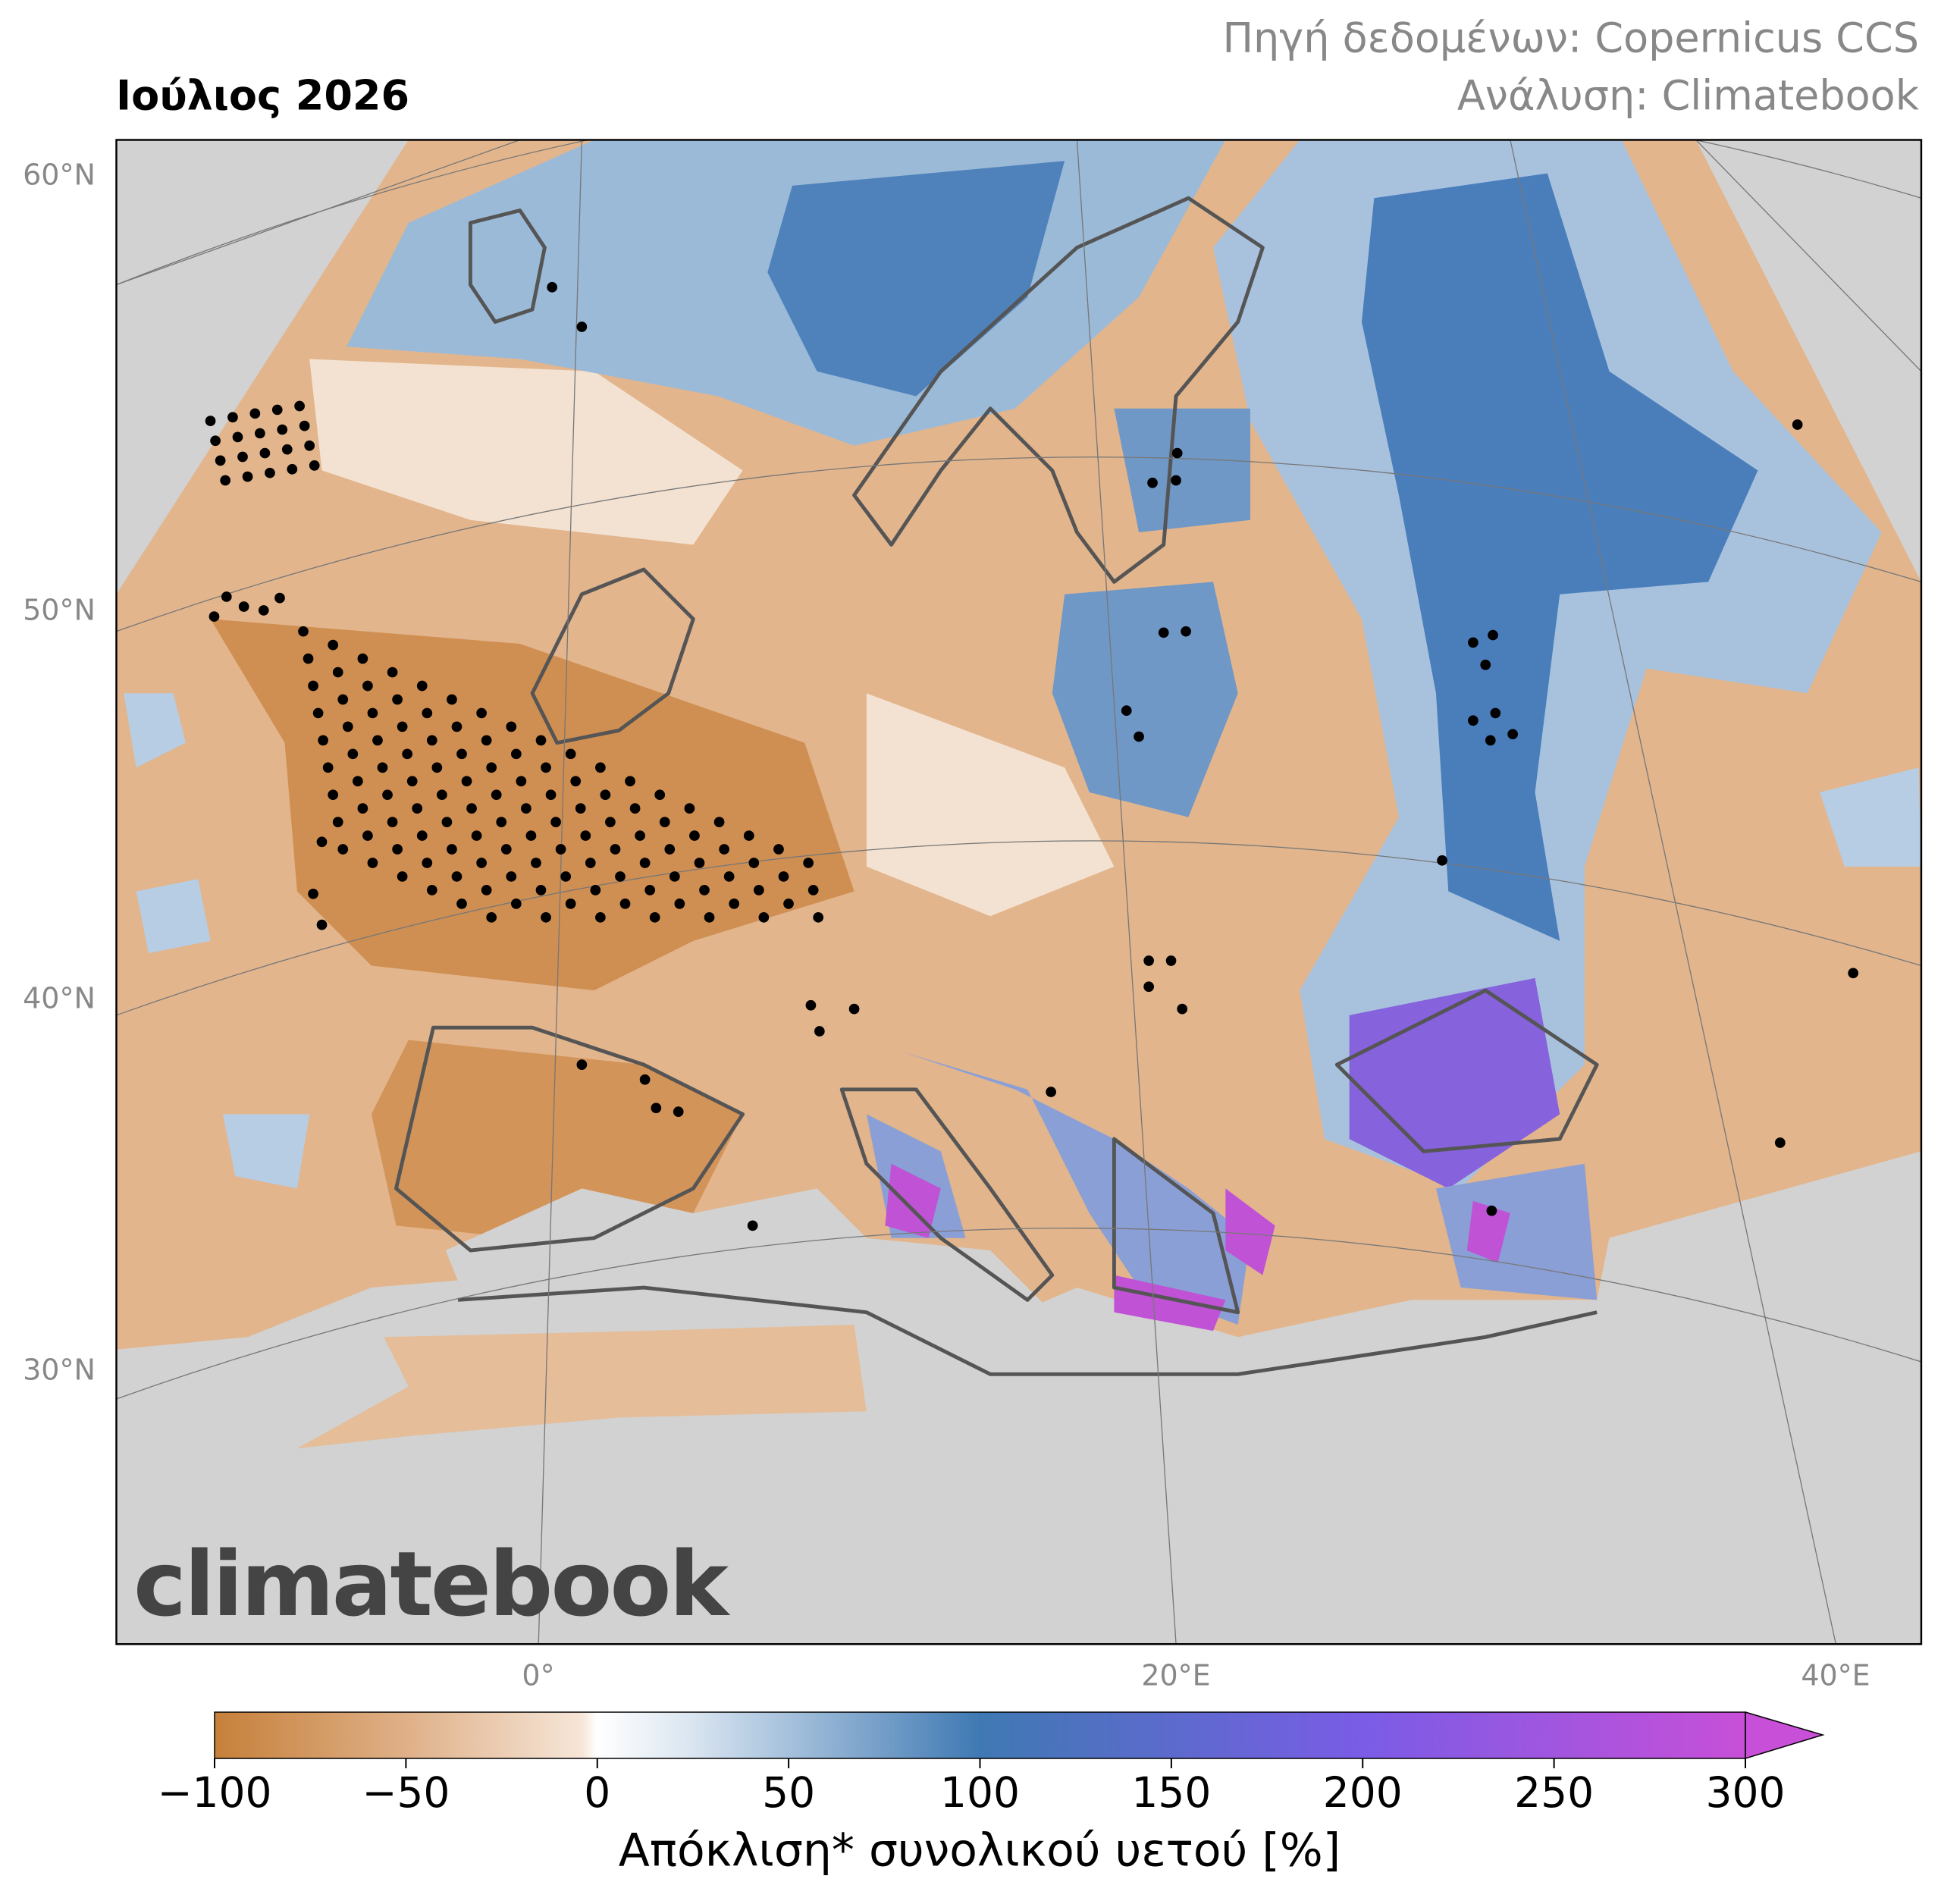 The image size is (1941, 1904). What do you see at coordinates (1785, 1735) in the screenshot?
I see `colorbar-extend` at bounding box center [1785, 1735].